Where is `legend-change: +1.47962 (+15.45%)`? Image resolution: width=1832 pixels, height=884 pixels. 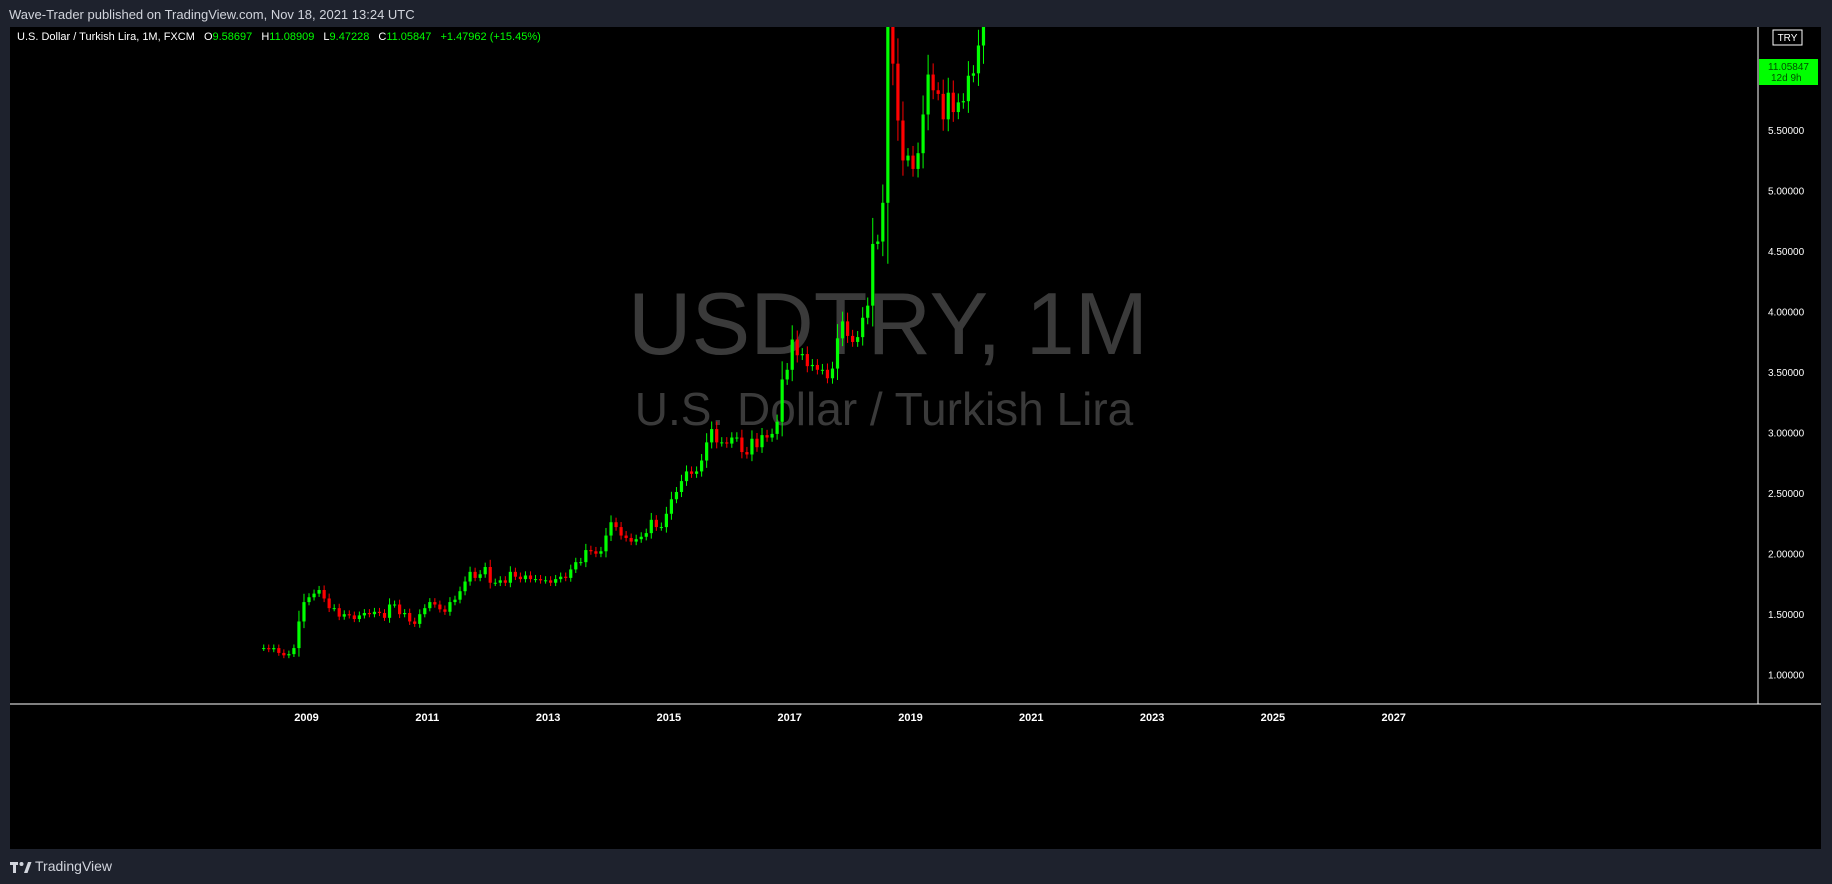 legend-change: +1.47962 (+15.45%) is located at coordinates (490, 37).